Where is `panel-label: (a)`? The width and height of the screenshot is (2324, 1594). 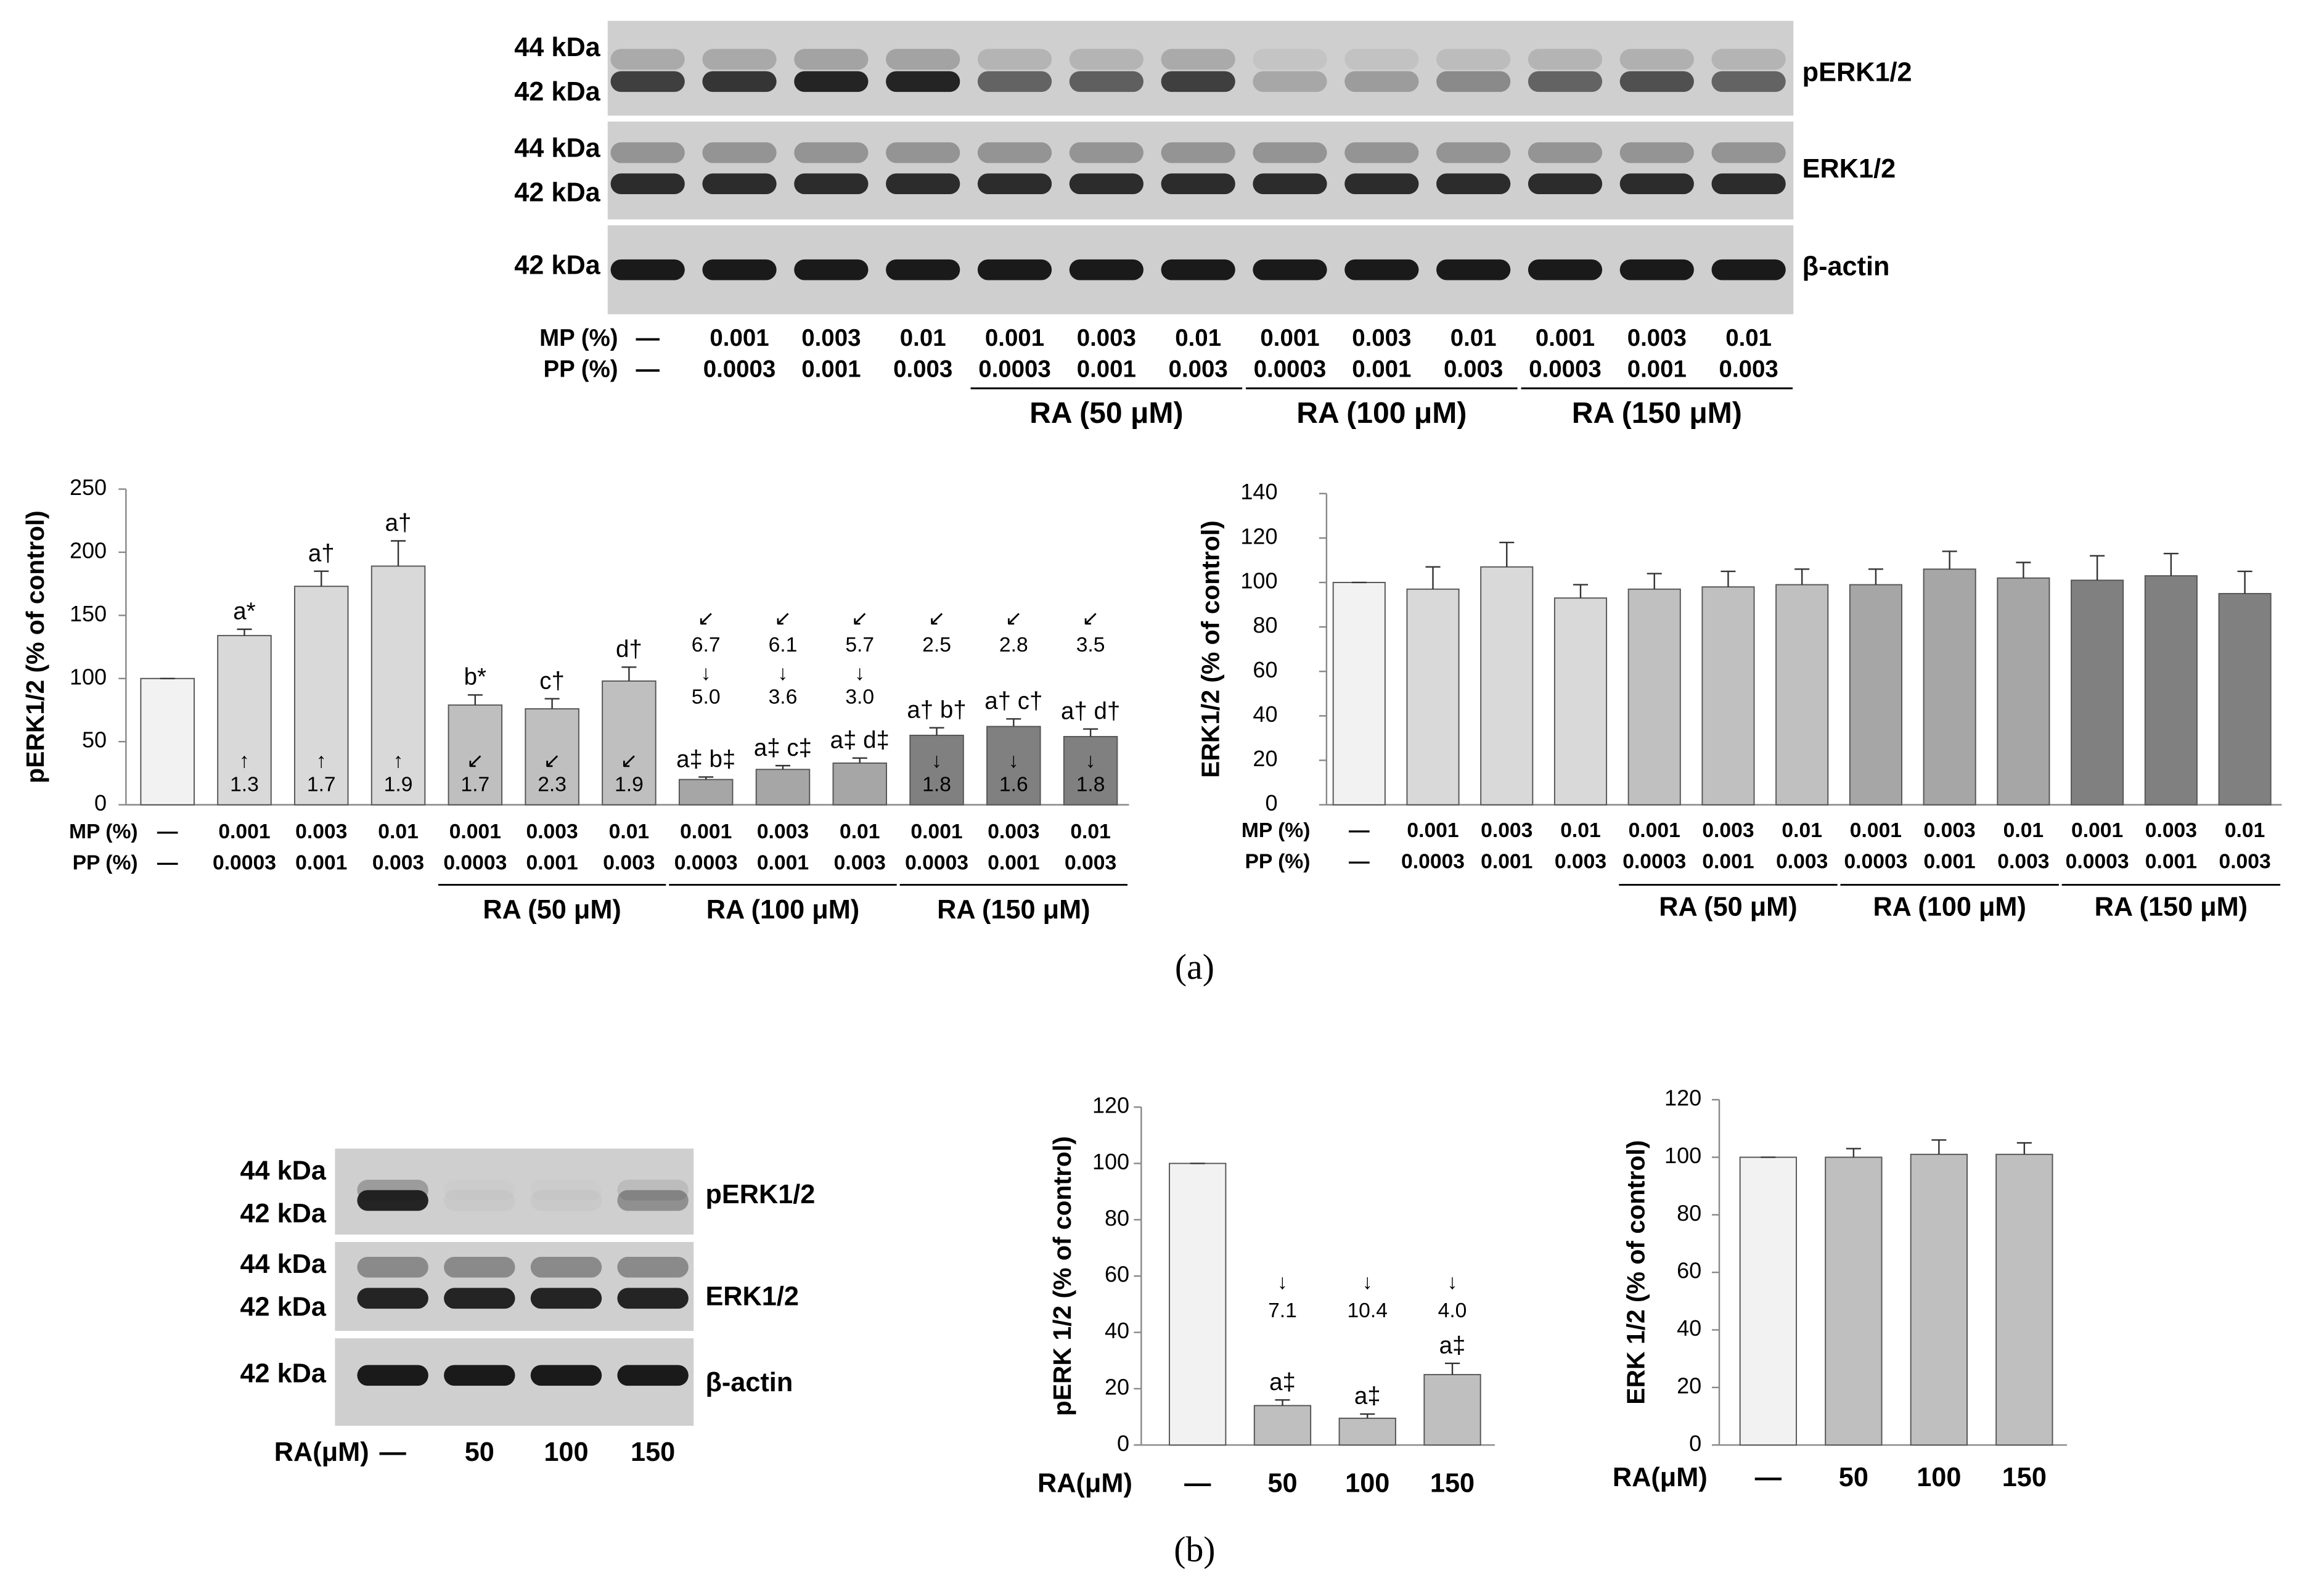 panel-label: (a) is located at coordinates (1195, 968).